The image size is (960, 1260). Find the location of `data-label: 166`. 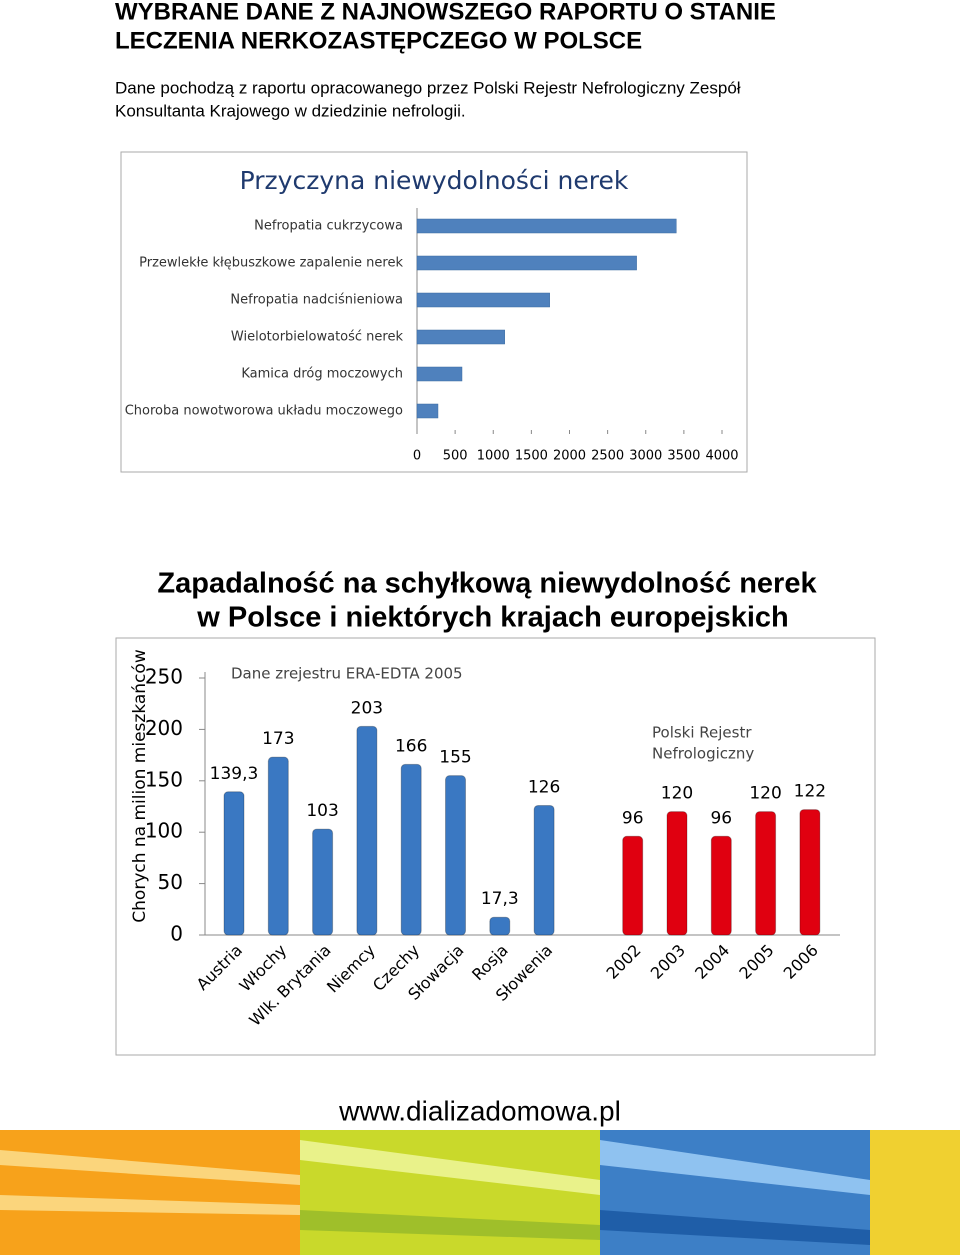

data-label: 166 is located at coordinates (411, 746).